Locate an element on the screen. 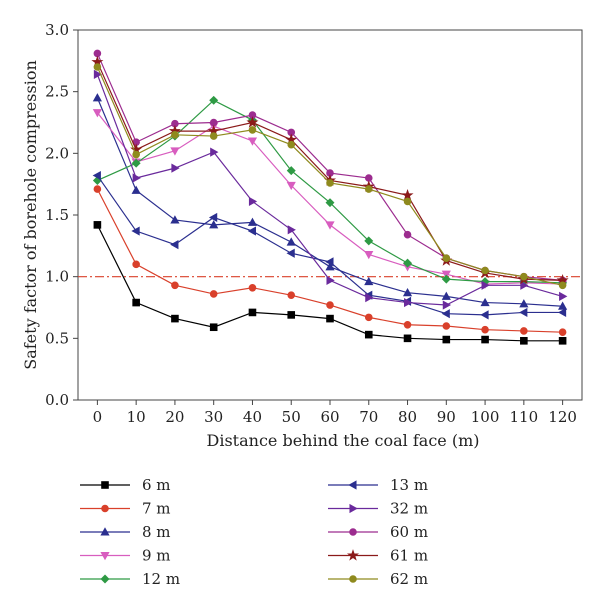  legend-label: 62 m is located at coordinates (409, 579).